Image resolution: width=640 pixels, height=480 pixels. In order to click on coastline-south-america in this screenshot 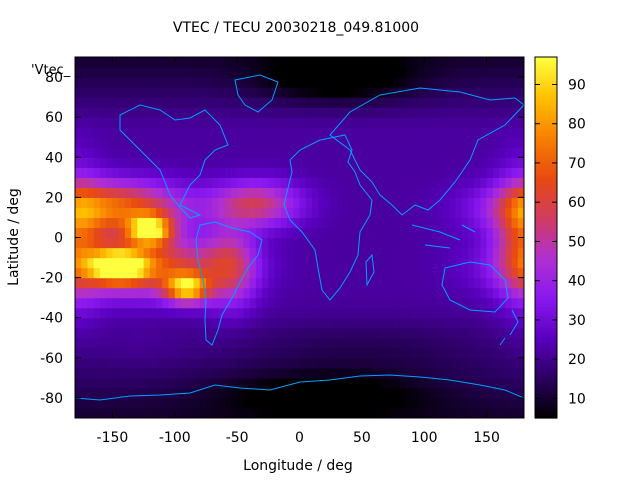, I will do `click(229, 283)`.